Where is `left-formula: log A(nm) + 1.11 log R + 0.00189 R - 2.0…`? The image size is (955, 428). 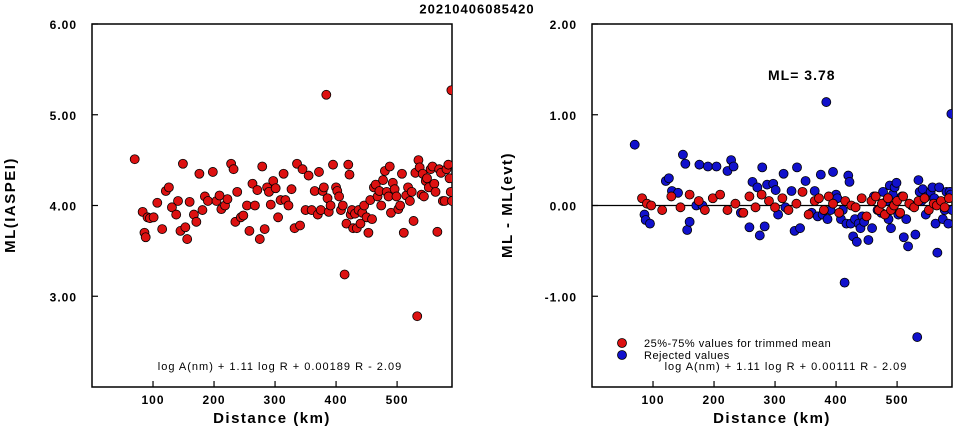
left-formula: log A(nm) + 1.11 log R + 0.00189 R - 2.0… is located at coordinates (280, 367).